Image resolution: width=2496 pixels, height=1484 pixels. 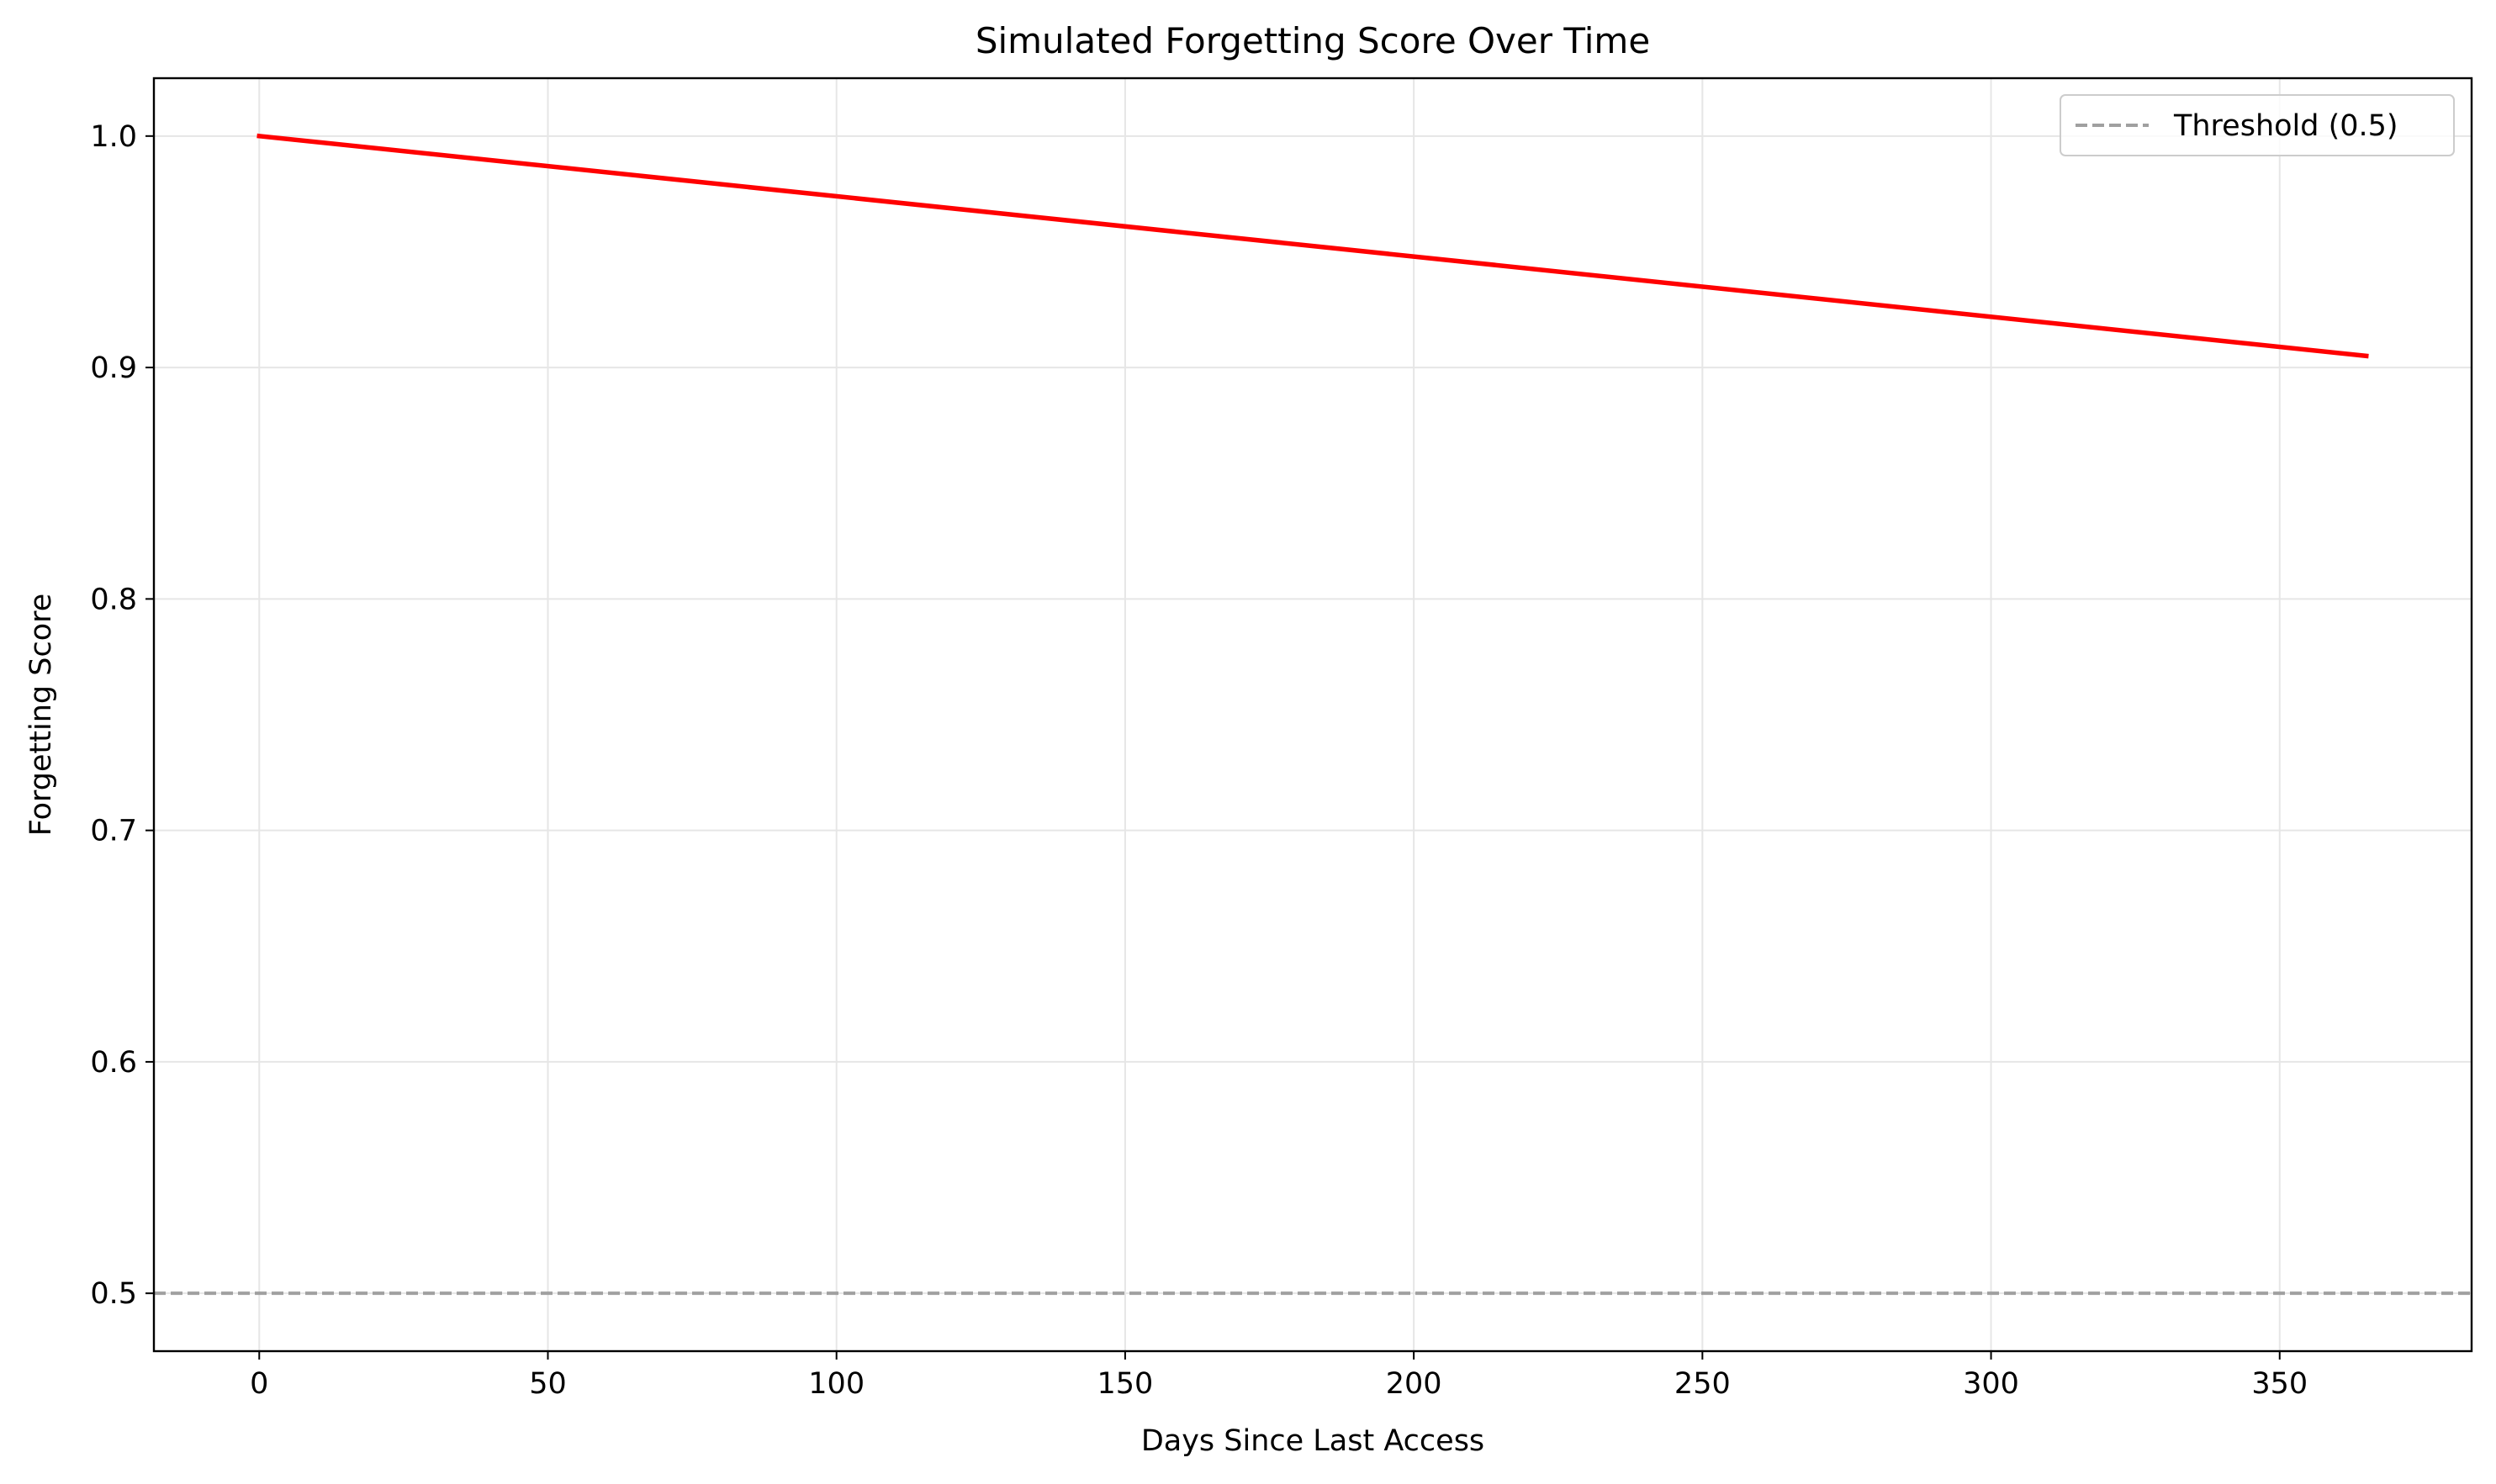 I want to click on legend-label-threshold: Threshold (0.5), so click(x=2285, y=126).